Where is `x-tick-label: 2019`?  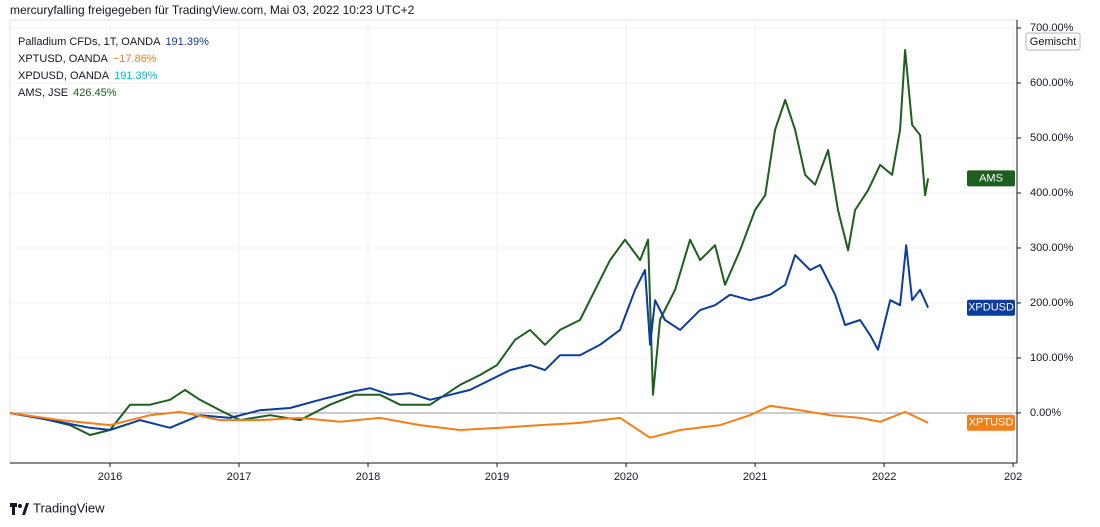
x-tick-label: 2019 is located at coordinates (497, 477).